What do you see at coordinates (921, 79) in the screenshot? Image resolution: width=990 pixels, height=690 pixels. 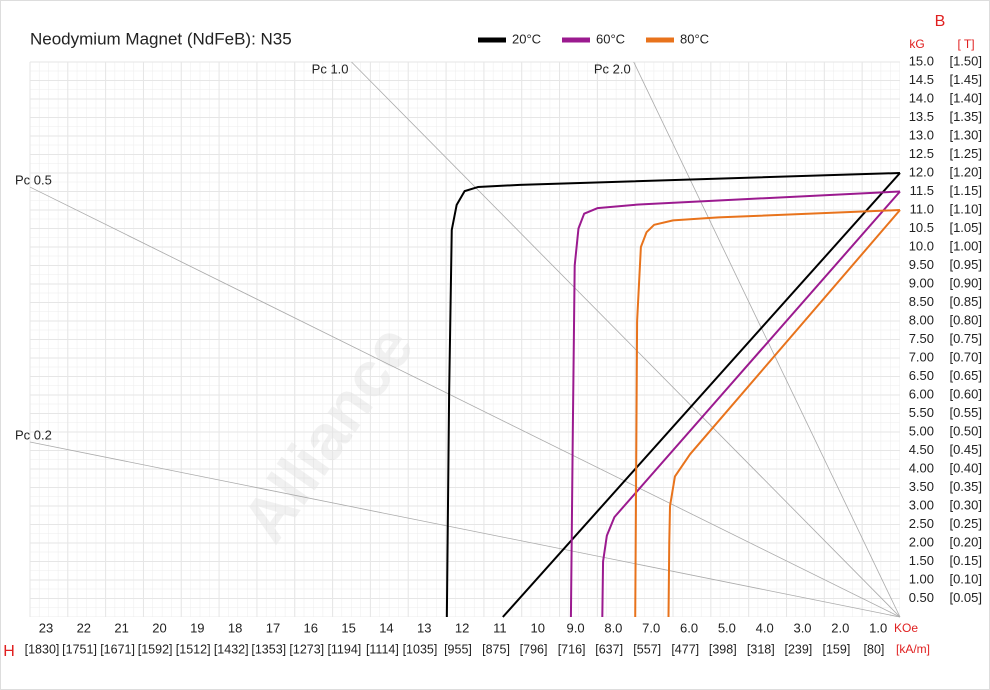 I see `y-tick-label: 14.5` at bounding box center [921, 79].